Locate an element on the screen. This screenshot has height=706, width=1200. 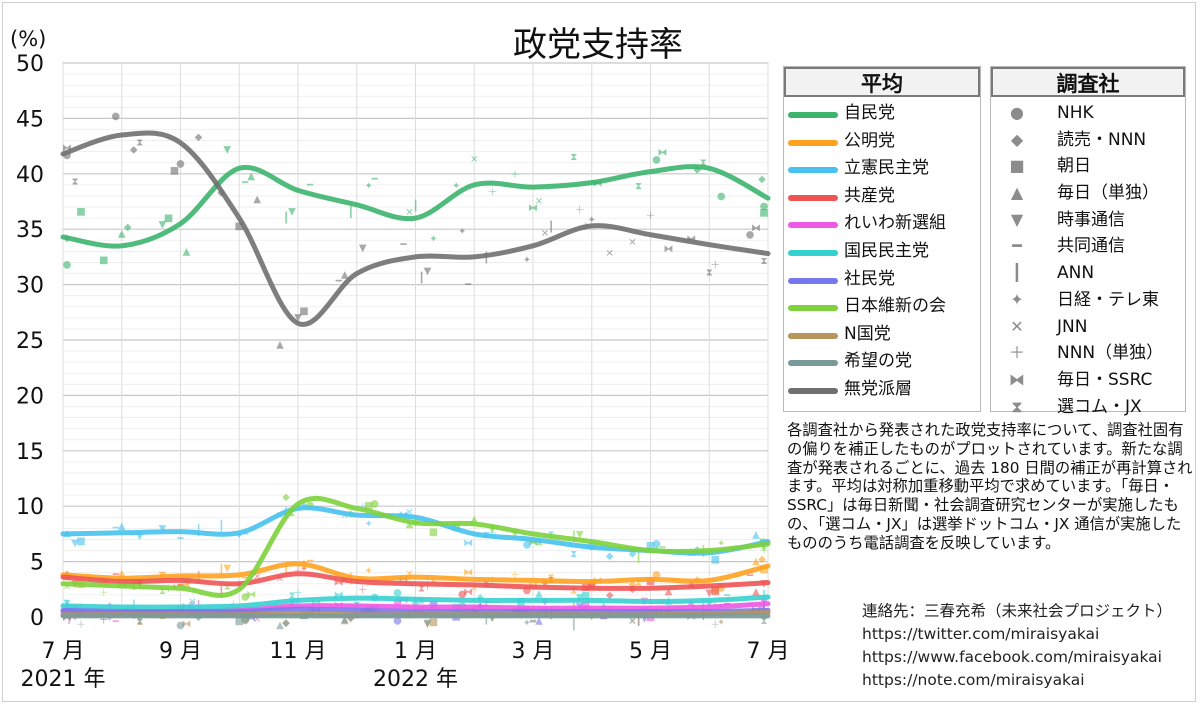
y-tick-label: 25 is located at coordinates (30, 341).